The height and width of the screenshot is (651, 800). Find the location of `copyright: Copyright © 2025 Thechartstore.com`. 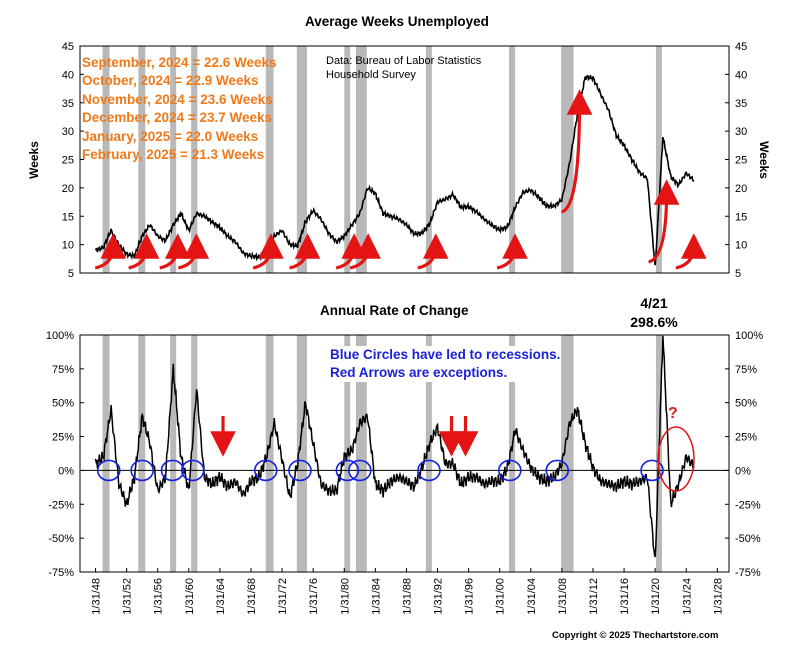

copyright: Copyright © 2025 Thechartstore.com is located at coordinates (635, 635).